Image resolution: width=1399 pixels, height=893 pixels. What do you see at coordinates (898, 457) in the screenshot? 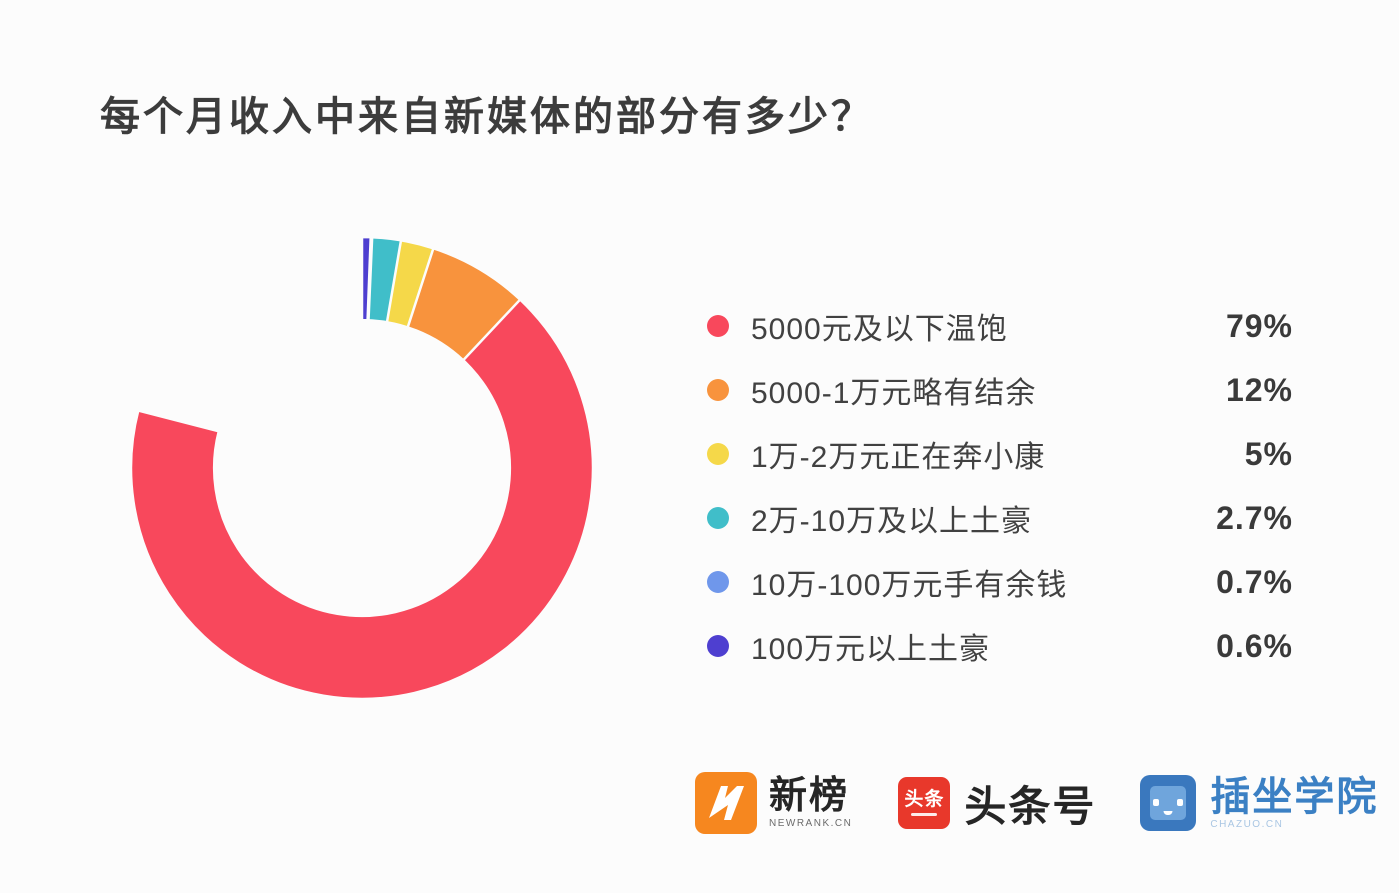
I see `legend-label: 1万-2万元正在奔小康` at bounding box center [898, 457].